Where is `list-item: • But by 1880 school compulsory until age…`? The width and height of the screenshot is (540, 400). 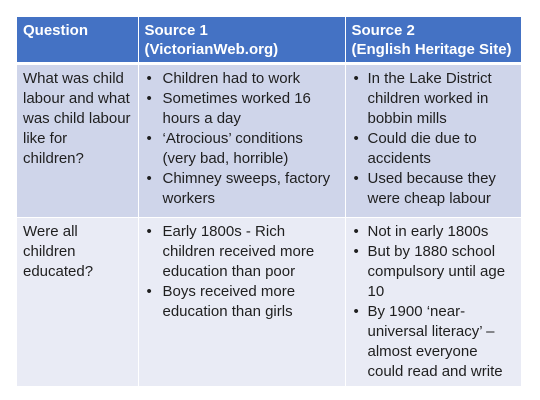
list-item: • But by 1880 school compulsory until age… is located at coordinates (434, 272).